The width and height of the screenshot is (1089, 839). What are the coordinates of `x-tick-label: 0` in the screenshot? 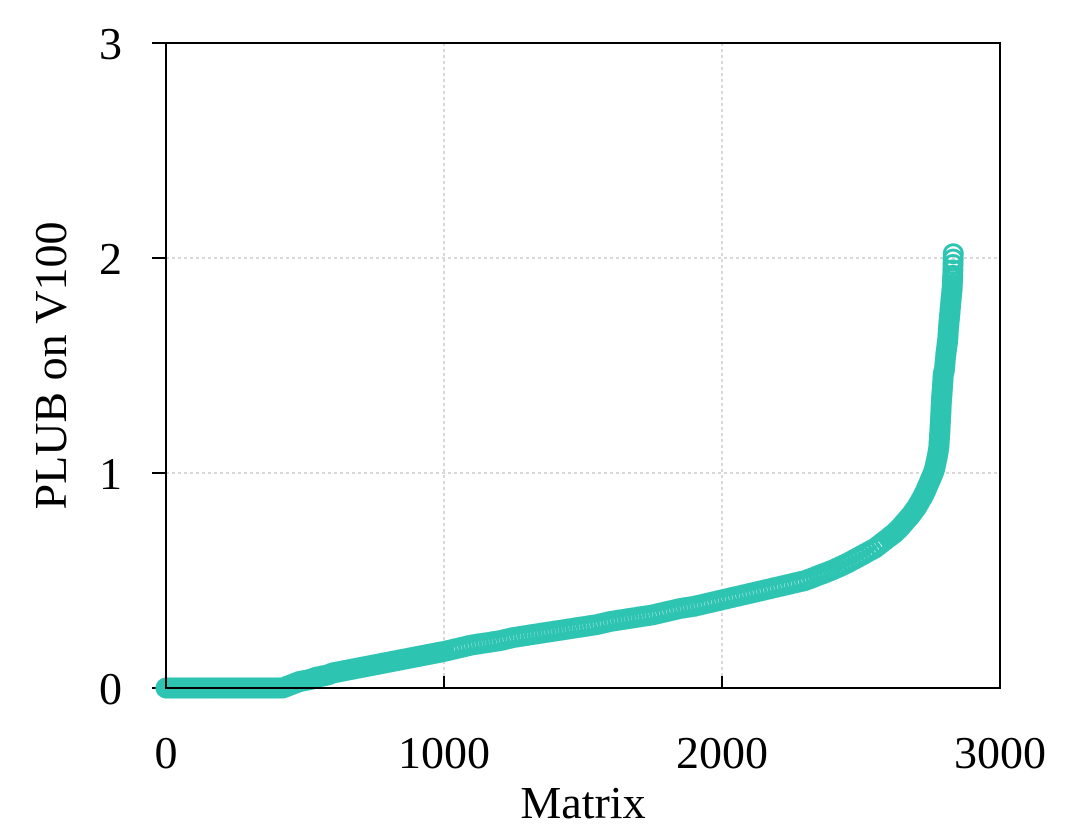 It's located at (166, 752).